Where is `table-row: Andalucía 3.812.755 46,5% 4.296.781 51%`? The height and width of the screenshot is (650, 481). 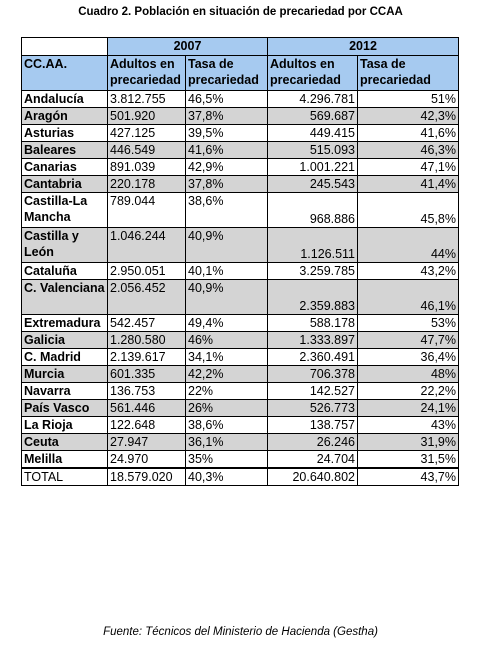
table-row: Andalucía 3.812.755 46,5% 4.296.781 51% is located at coordinates (240, 99).